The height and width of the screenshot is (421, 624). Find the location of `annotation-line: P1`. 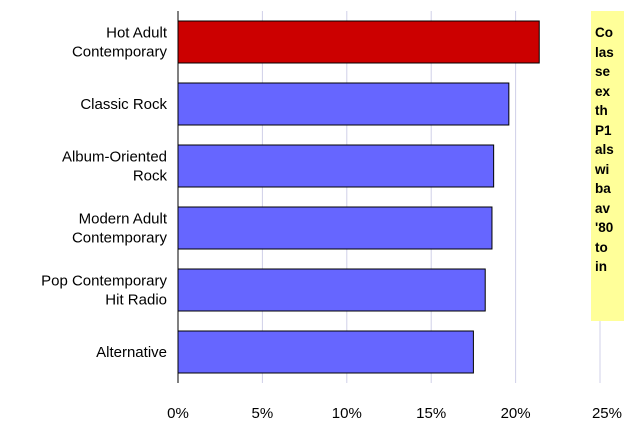

annotation-line: P1 is located at coordinates (609, 131).